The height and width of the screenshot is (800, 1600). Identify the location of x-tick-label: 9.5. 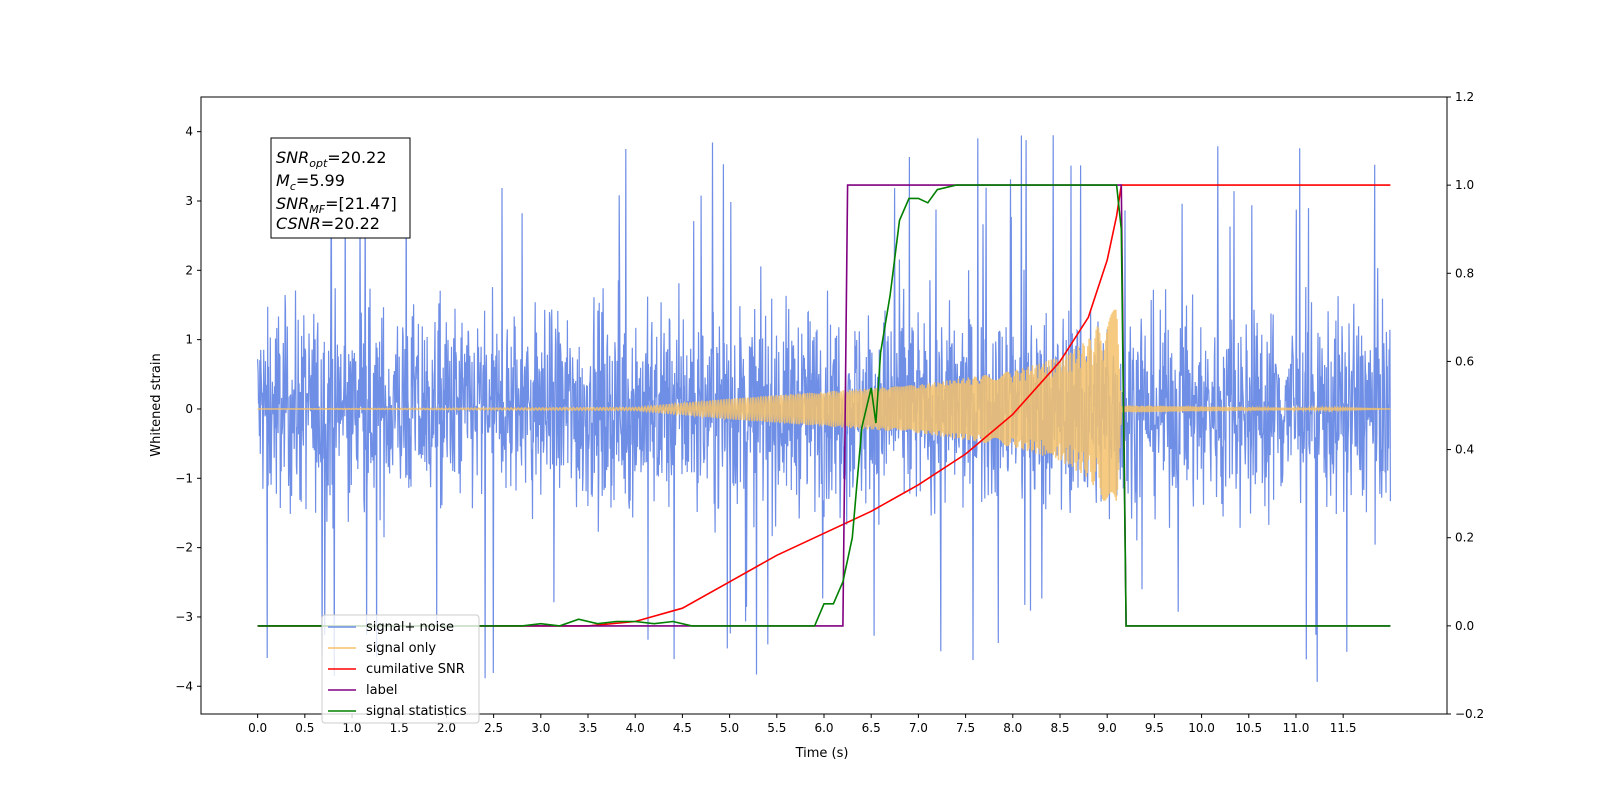
(1154, 728).